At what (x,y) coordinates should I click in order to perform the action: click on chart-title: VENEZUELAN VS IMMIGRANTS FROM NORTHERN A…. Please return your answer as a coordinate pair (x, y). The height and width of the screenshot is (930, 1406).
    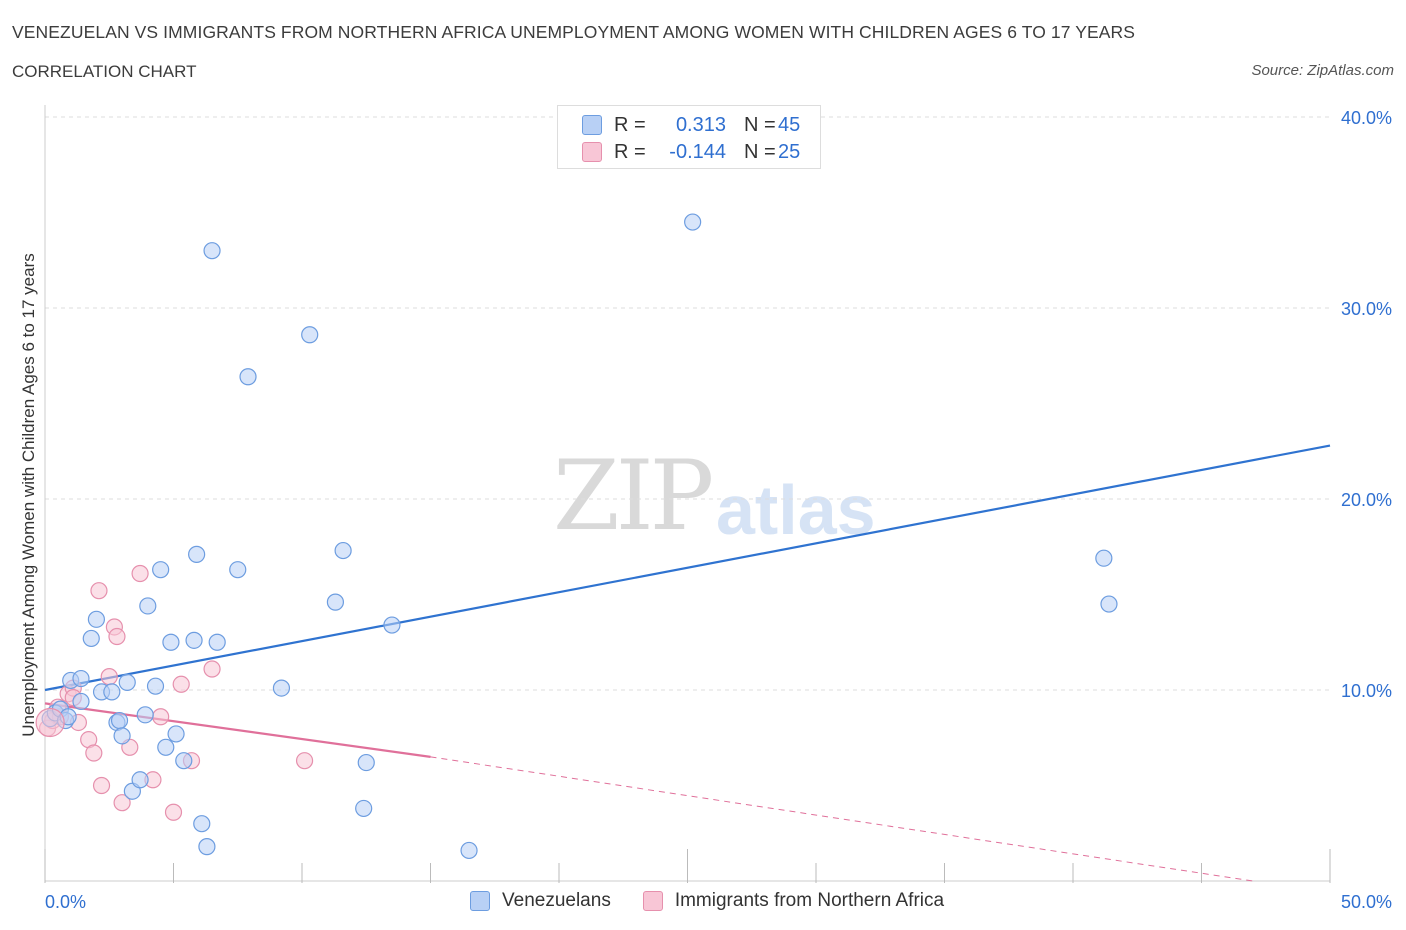
    Looking at the image, I should click on (574, 32).